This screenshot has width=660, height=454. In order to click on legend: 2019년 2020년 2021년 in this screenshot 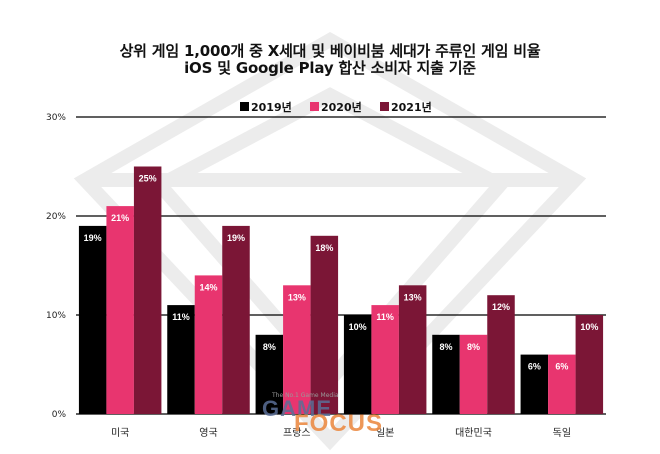, I will do `click(336, 107)`.